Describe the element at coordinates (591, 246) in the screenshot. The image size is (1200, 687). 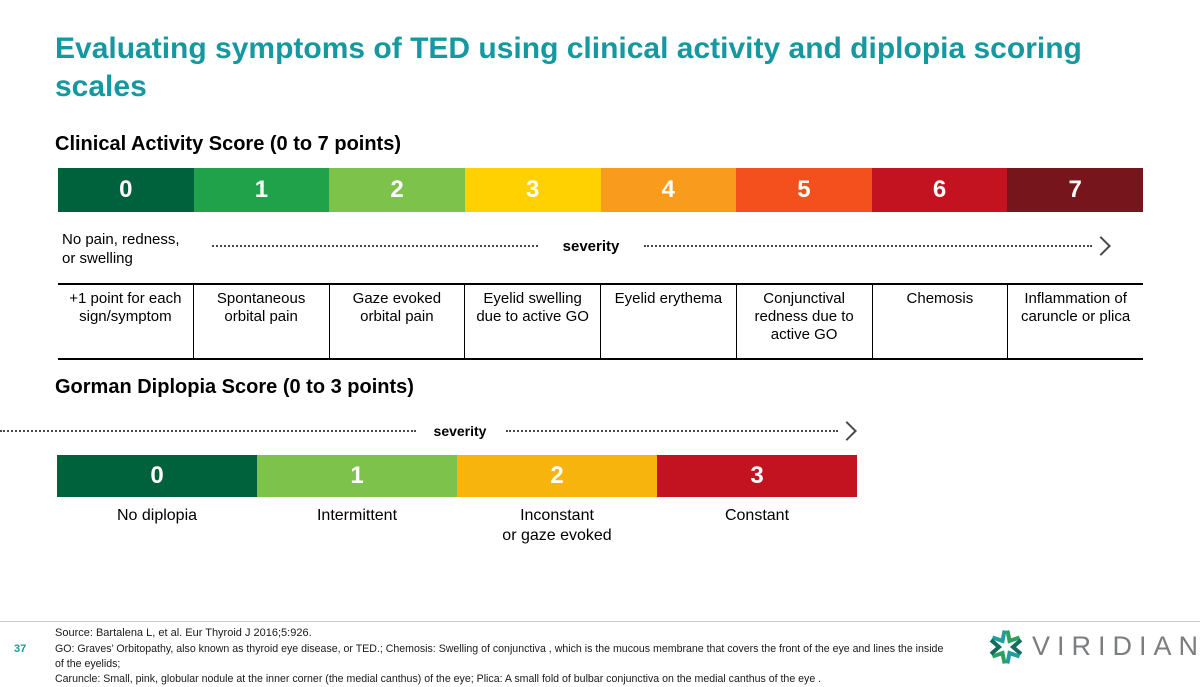
I see `cas-severity-label: severity` at that location.